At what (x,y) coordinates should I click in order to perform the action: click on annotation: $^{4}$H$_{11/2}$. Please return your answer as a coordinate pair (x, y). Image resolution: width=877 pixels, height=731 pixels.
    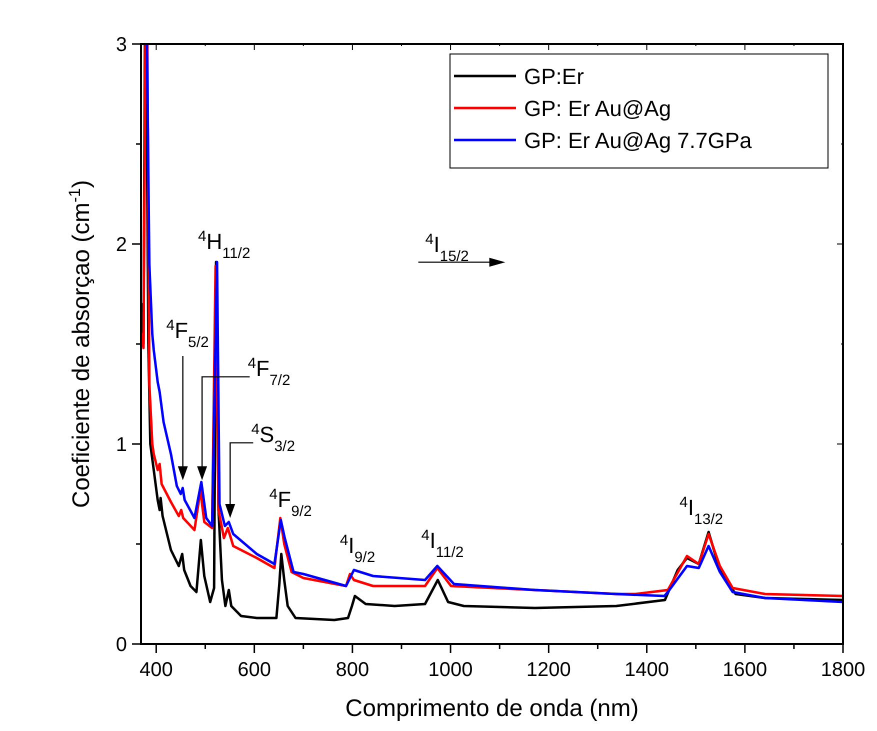
    Looking at the image, I should click on (224, 245).